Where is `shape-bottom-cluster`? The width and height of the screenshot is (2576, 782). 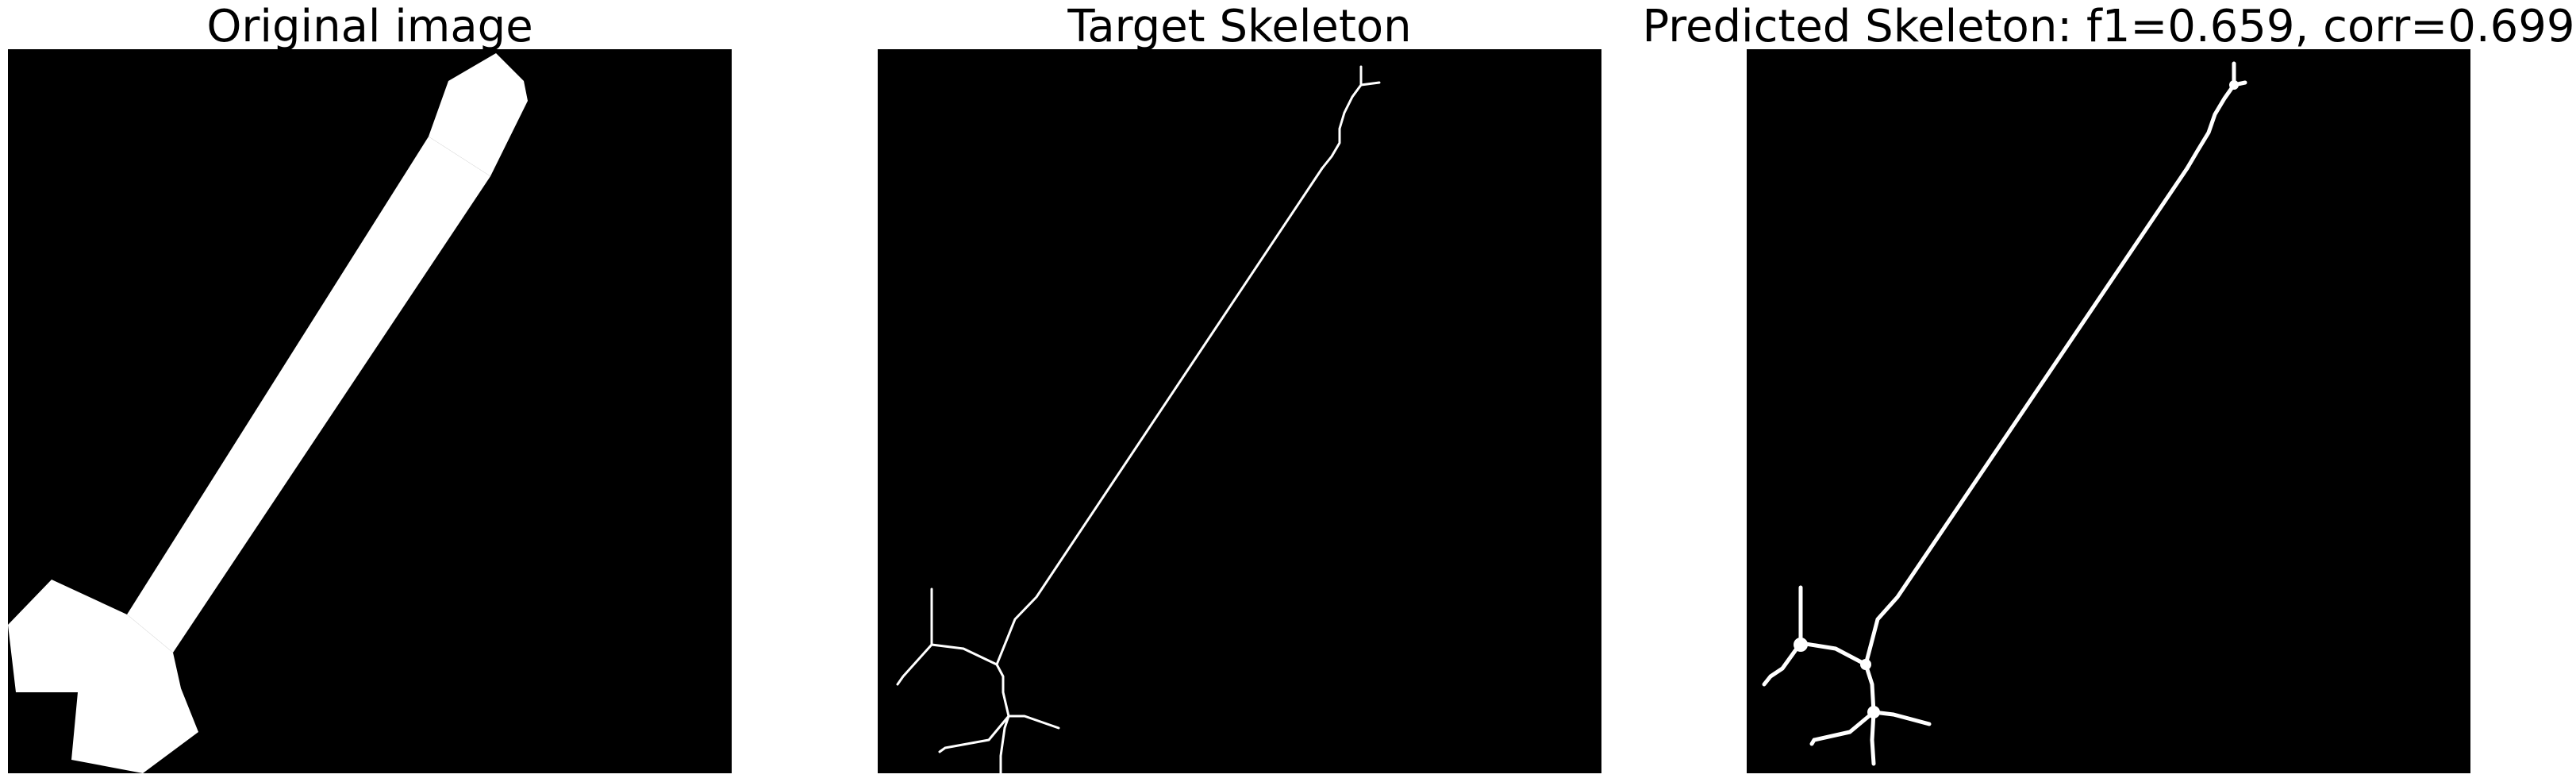 shape-bottom-cluster is located at coordinates (103, 676).